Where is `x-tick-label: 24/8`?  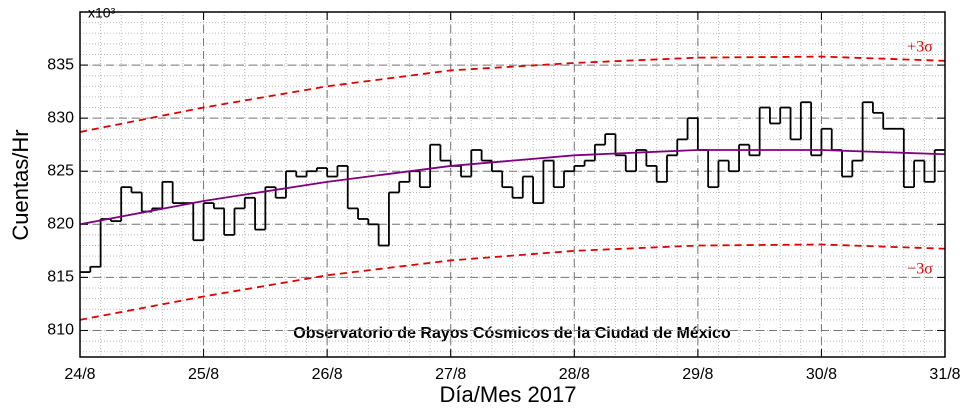 x-tick-label: 24/8 is located at coordinates (79, 374).